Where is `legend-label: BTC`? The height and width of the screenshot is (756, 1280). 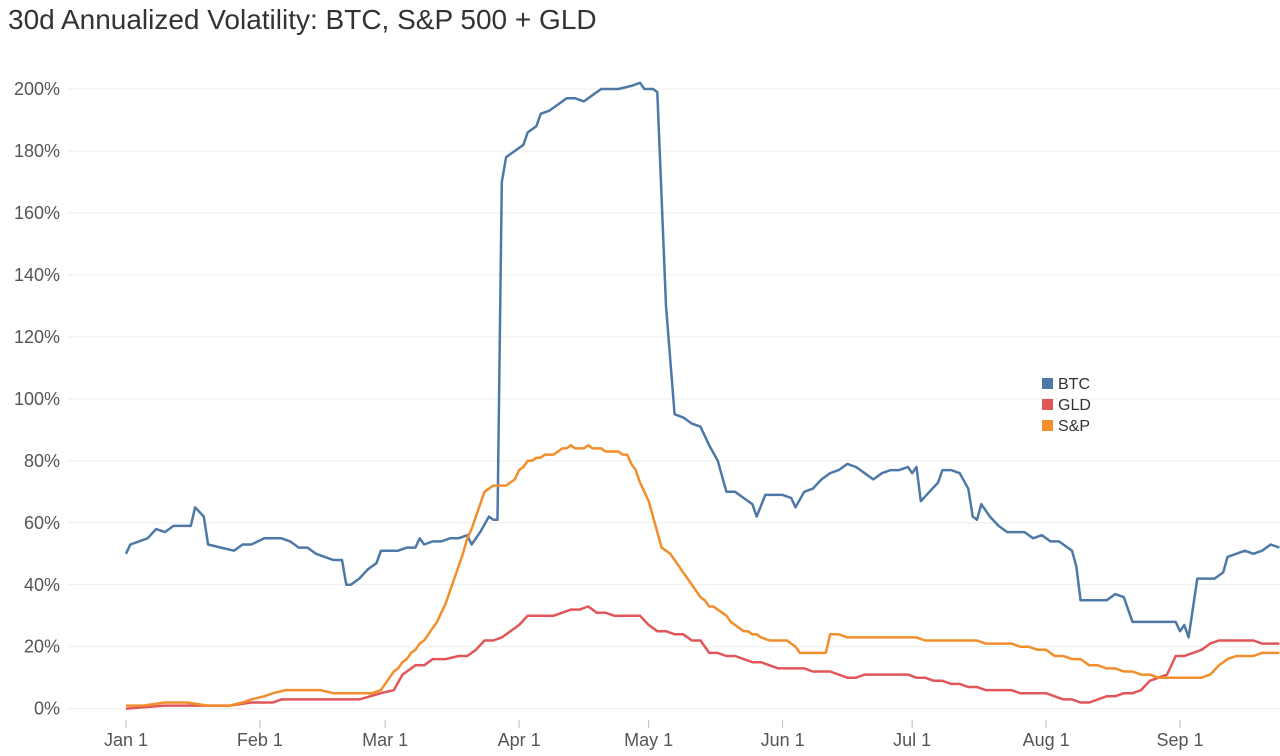 legend-label: BTC is located at coordinates (1074, 384).